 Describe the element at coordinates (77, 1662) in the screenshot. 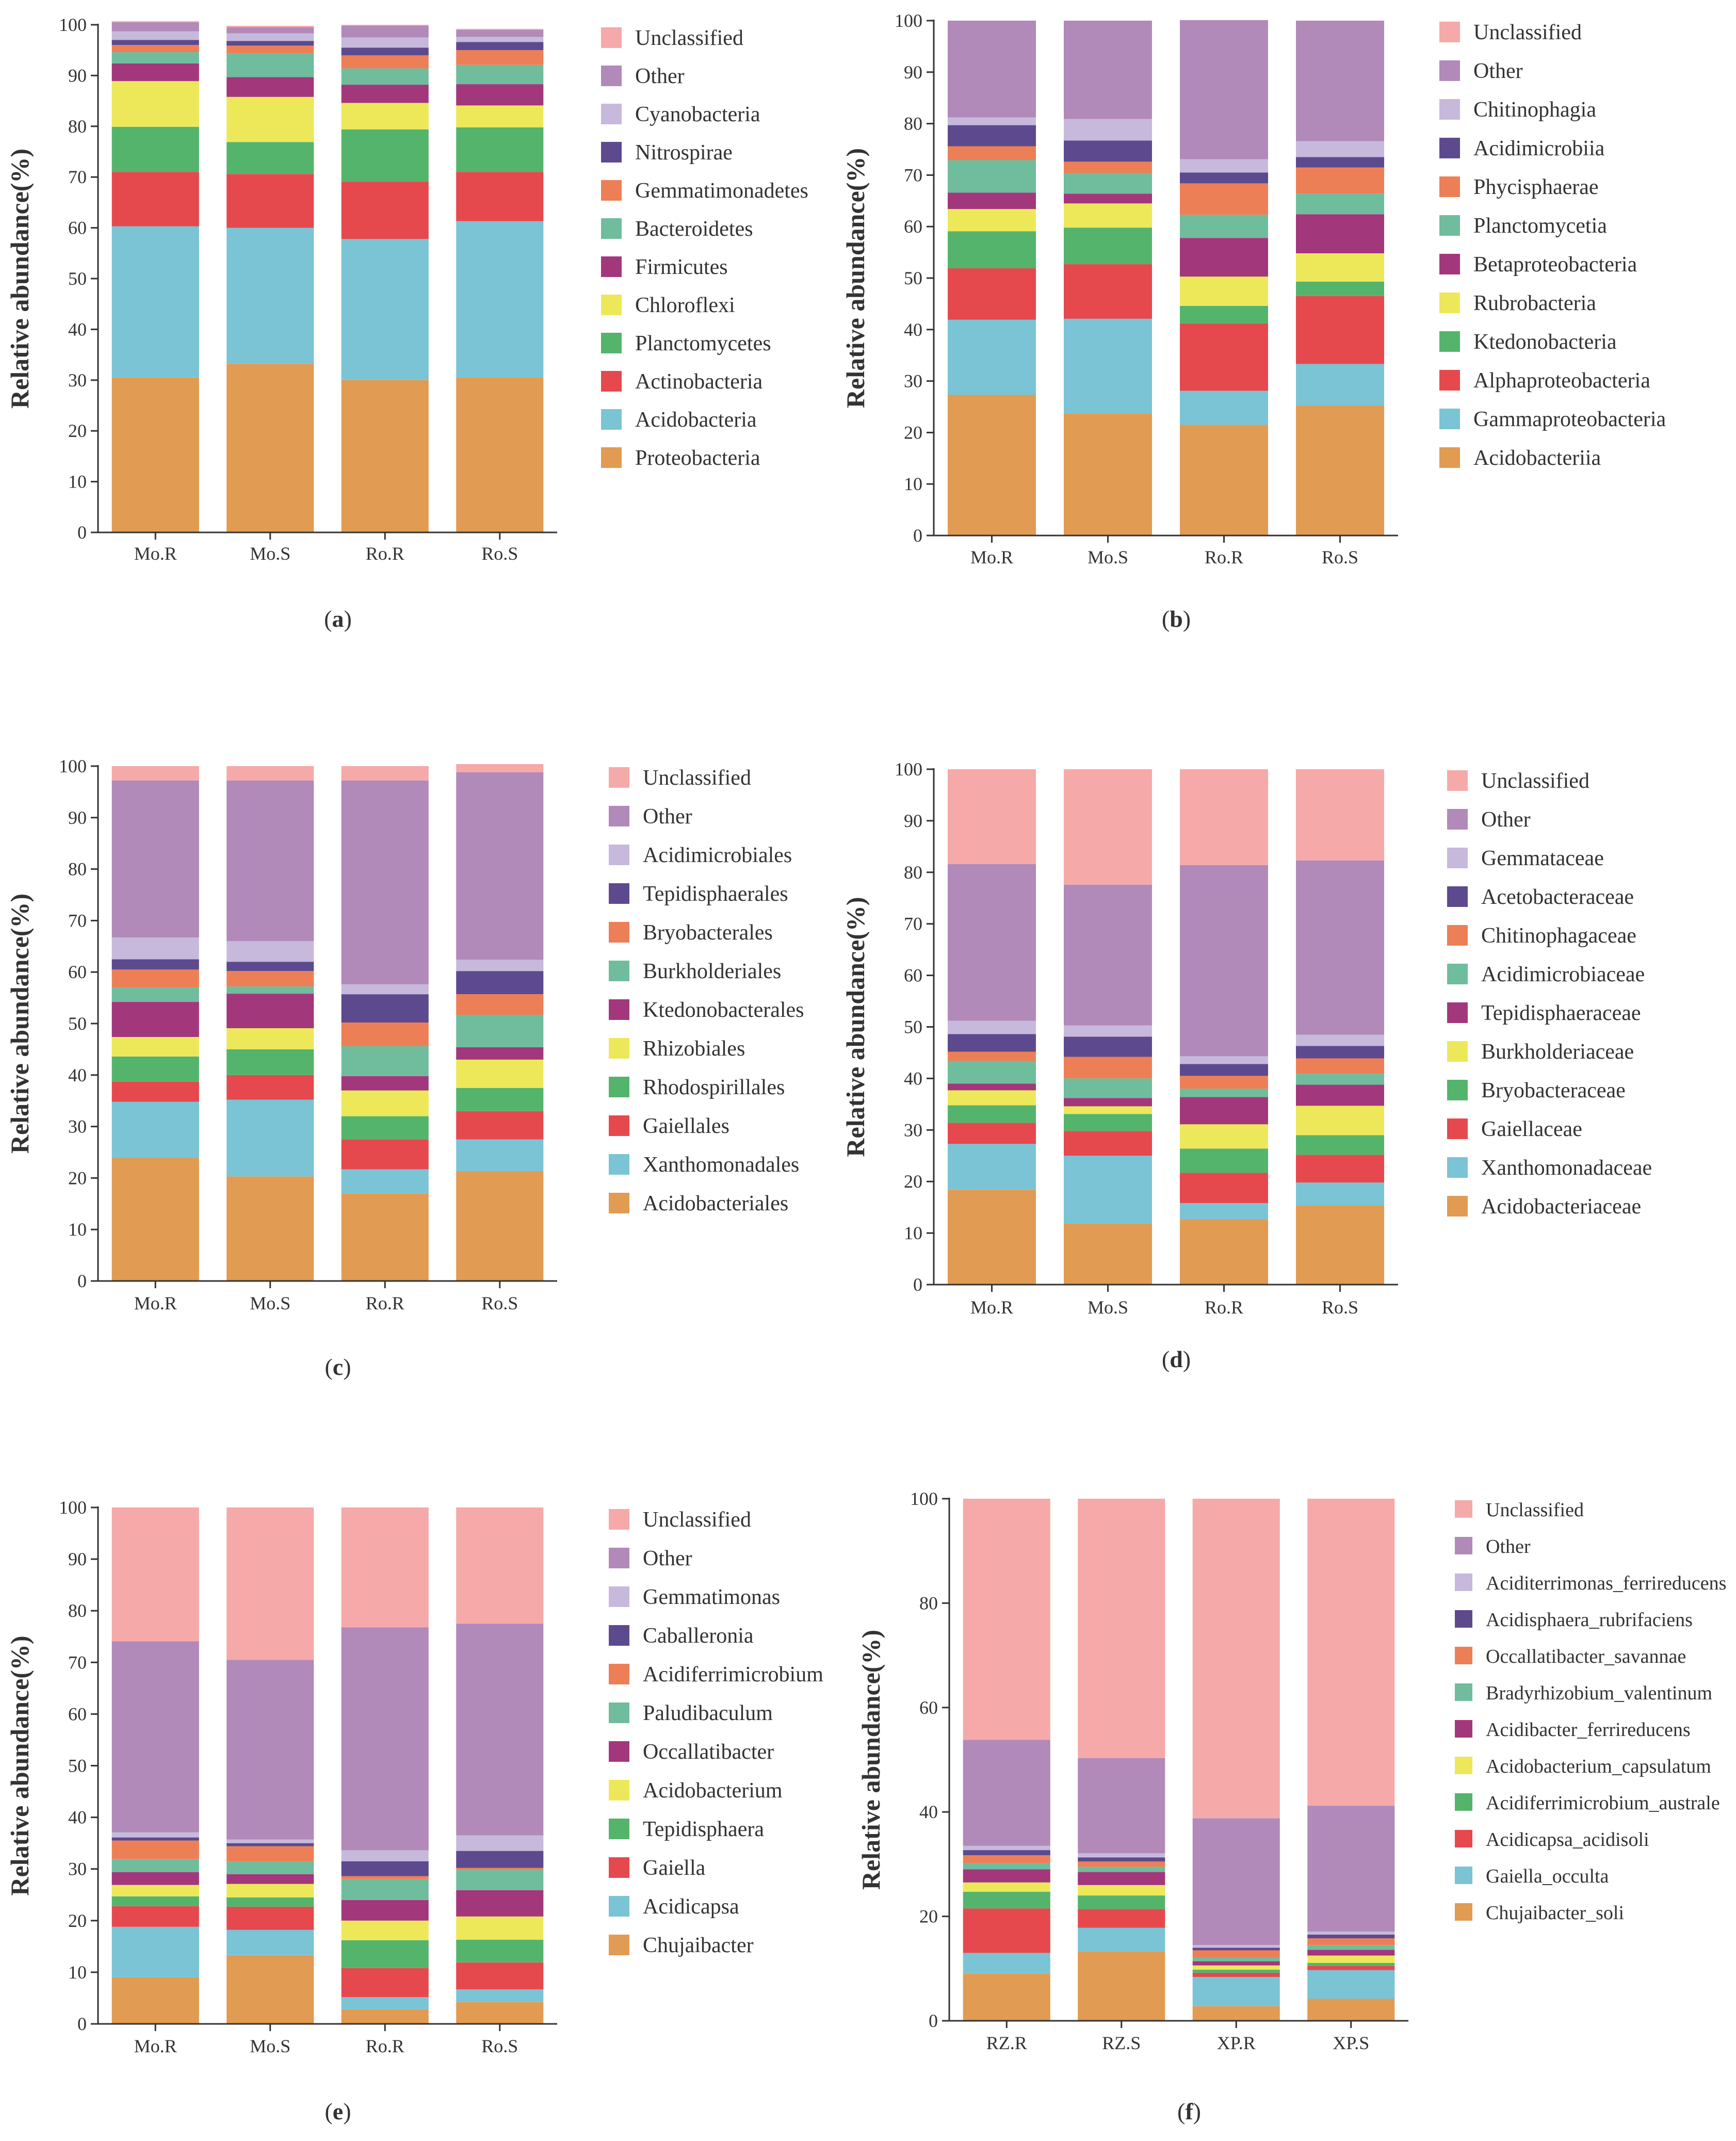

I see `y-tick-label: 70` at that location.